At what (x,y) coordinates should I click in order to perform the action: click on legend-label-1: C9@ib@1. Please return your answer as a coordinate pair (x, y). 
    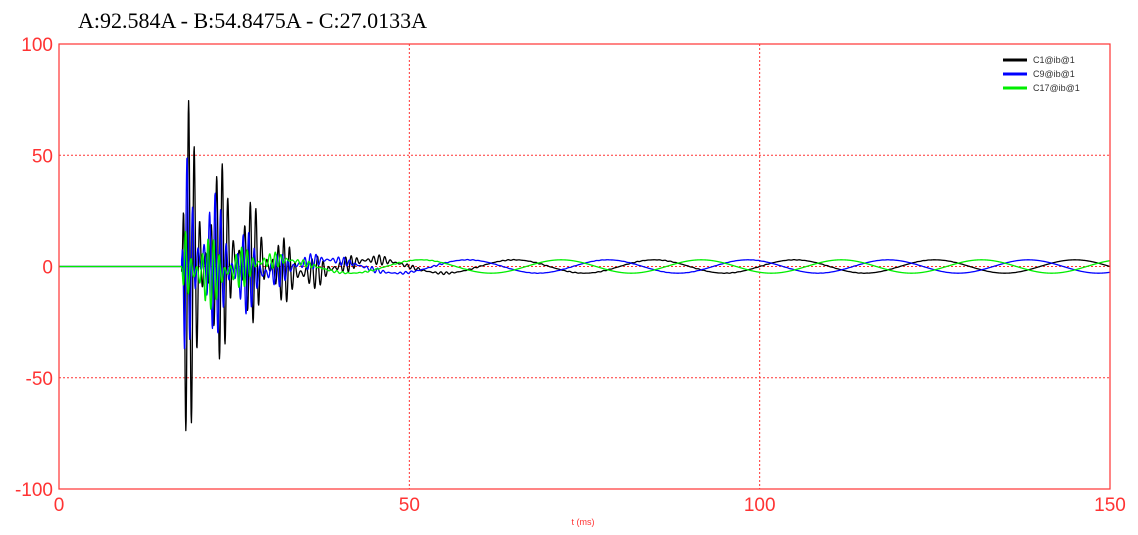
    Looking at the image, I should click on (1054, 74).